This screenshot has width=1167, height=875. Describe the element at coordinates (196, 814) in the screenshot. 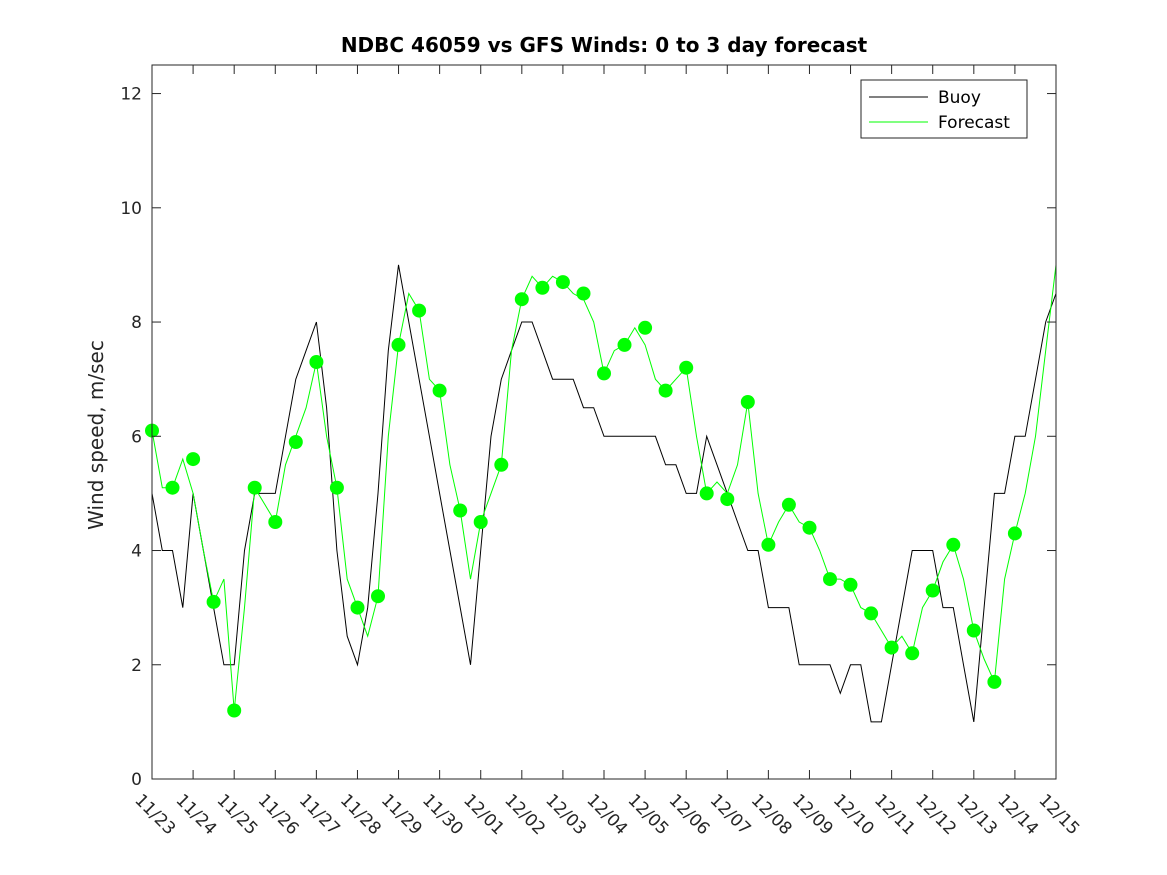

I see `x-tick-label: 11/24` at that location.